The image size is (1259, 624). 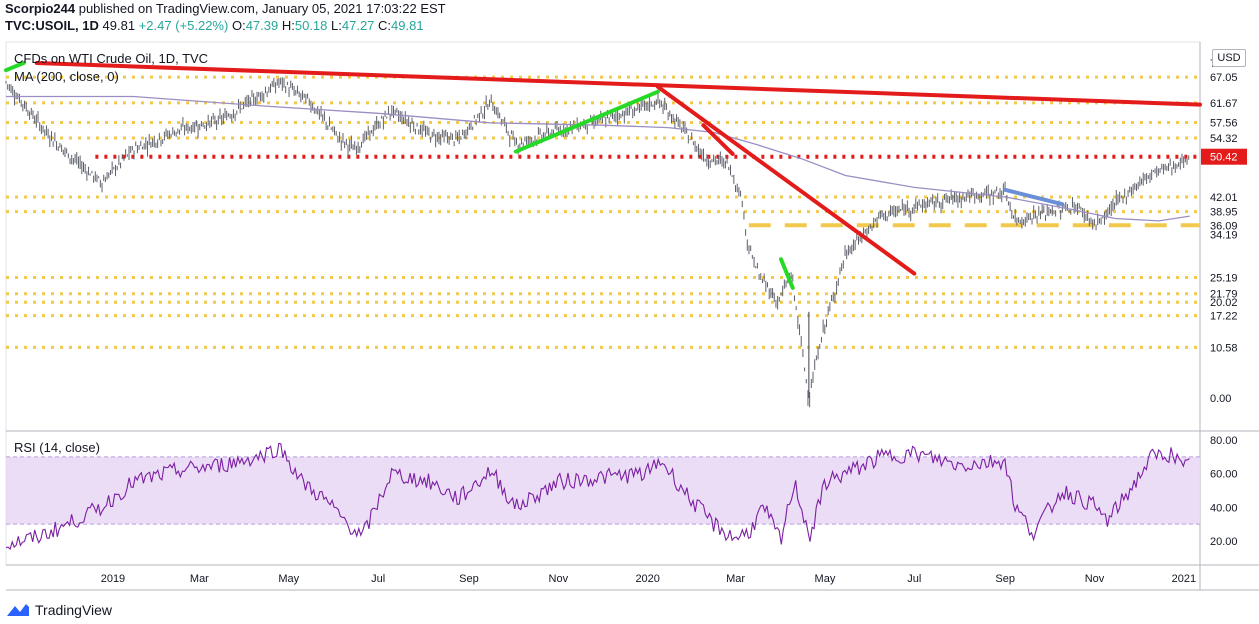 I want to click on price-tick-label: 50.42, so click(x=1224, y=158).